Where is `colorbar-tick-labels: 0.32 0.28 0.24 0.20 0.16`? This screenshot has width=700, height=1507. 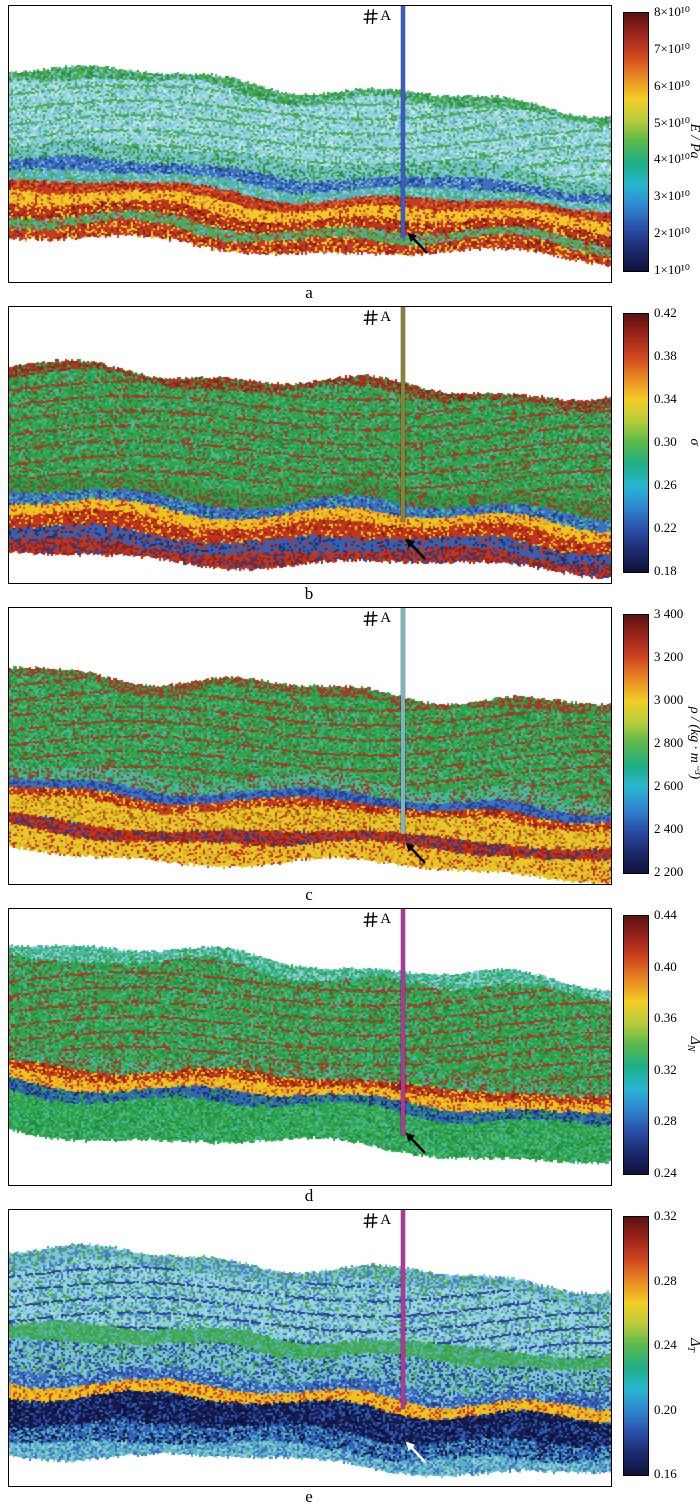 colorbar-tick-labels: 0.32 0.28 0.24 0.20 0.16 is located at coordinates (665, 1344).